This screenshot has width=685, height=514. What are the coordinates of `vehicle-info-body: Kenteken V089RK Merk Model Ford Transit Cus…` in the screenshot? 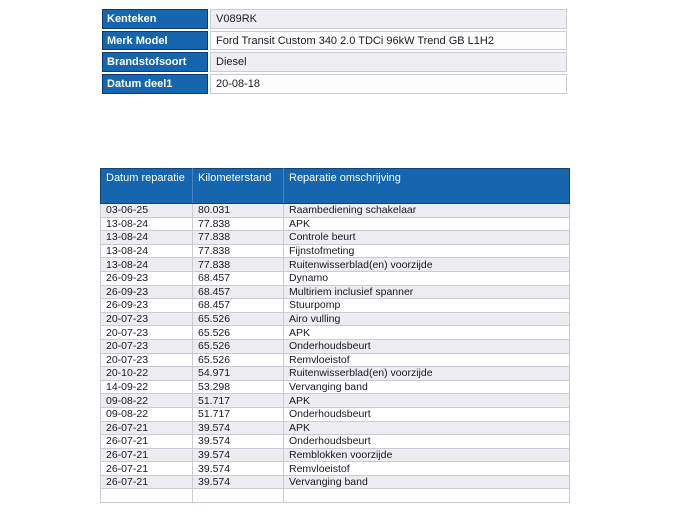 It's located at (334, 51).